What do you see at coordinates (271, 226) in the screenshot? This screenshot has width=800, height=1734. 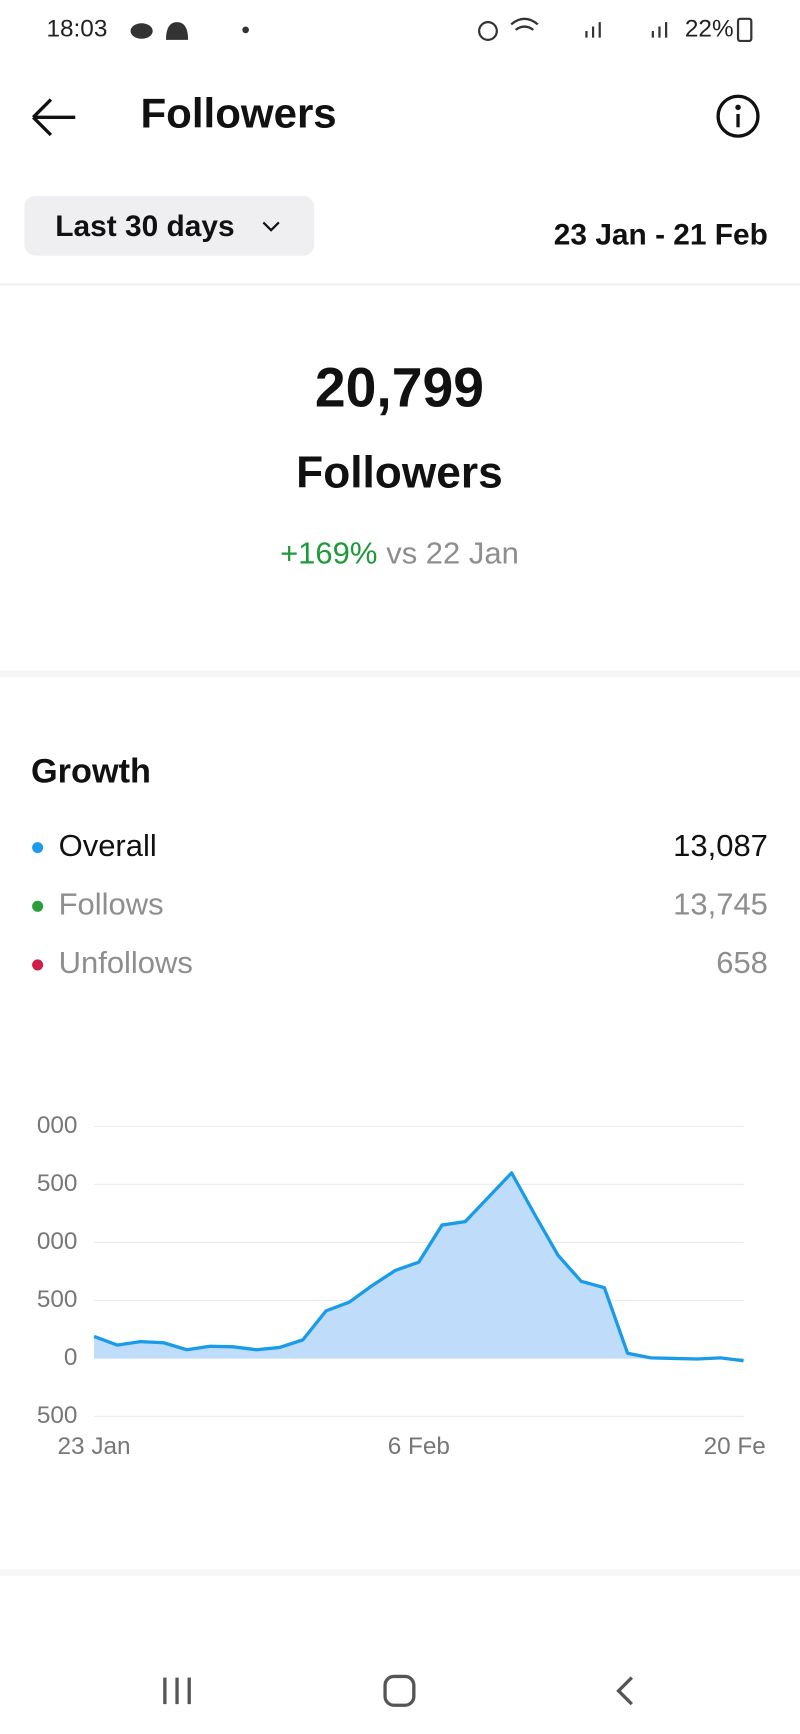 I see `dropdown-chevron` at bounding box center [271, 226].